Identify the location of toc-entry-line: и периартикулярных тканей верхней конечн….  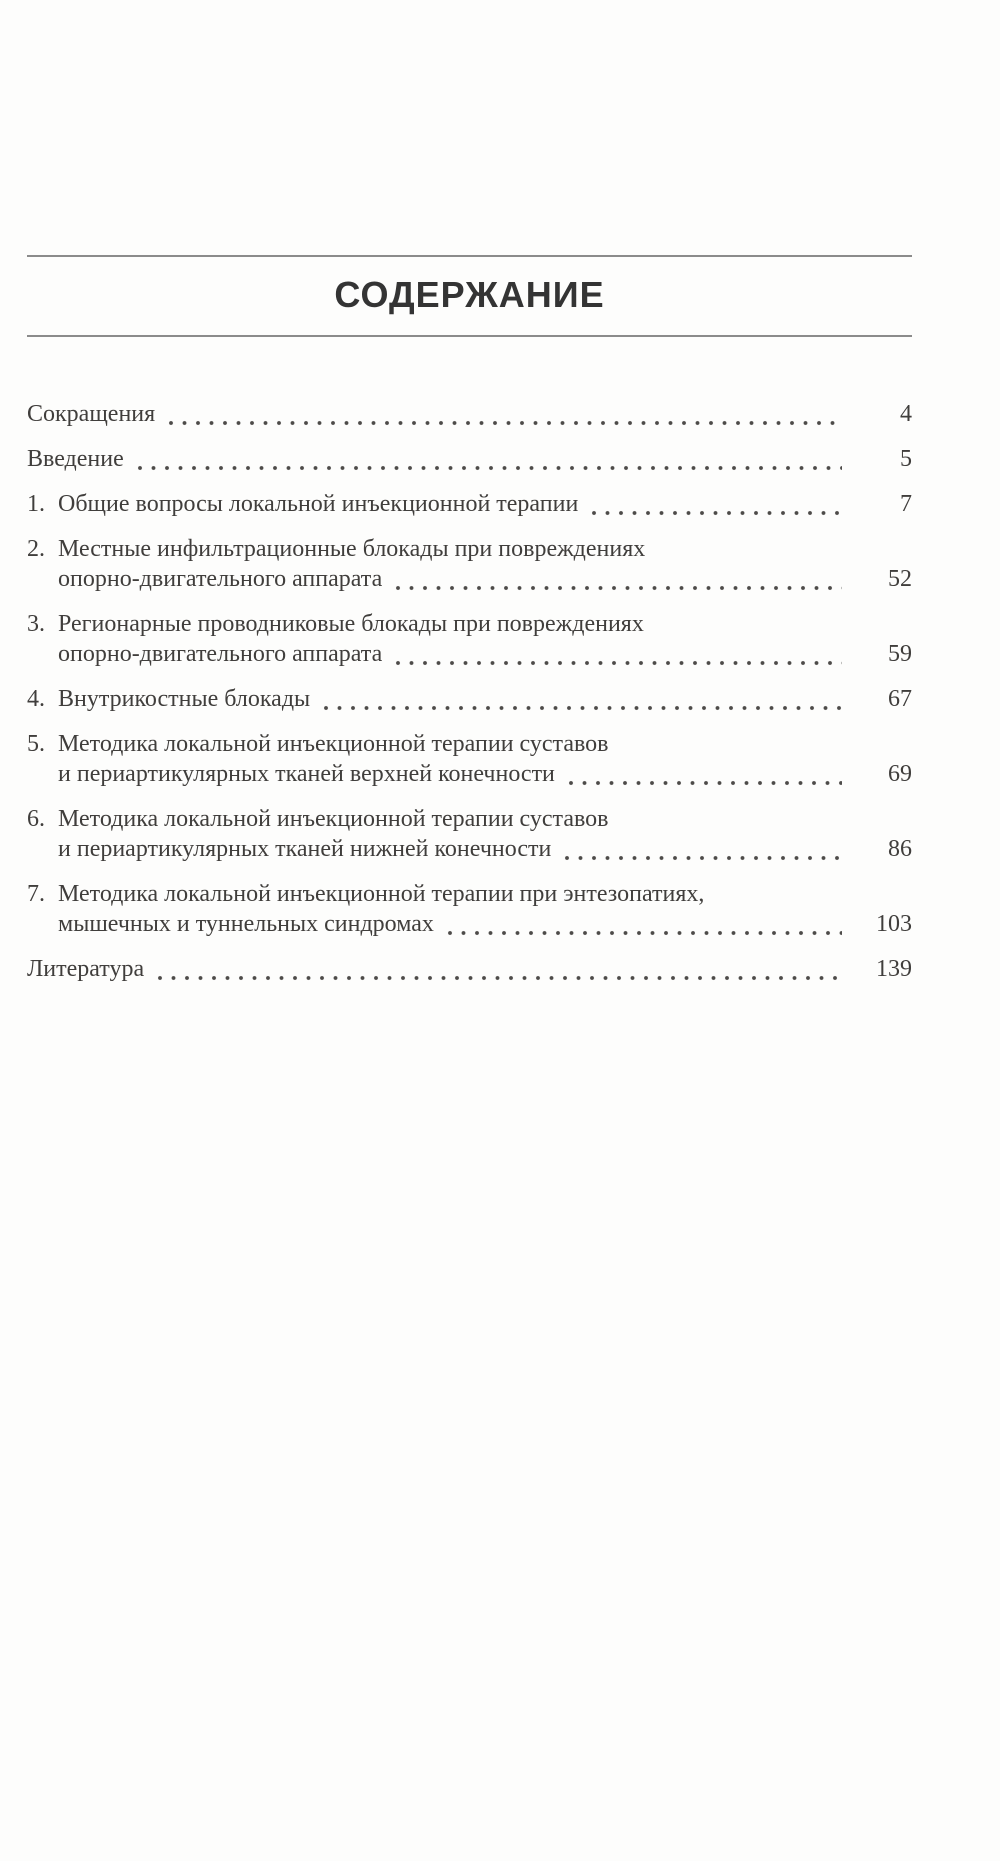
(469, 774).